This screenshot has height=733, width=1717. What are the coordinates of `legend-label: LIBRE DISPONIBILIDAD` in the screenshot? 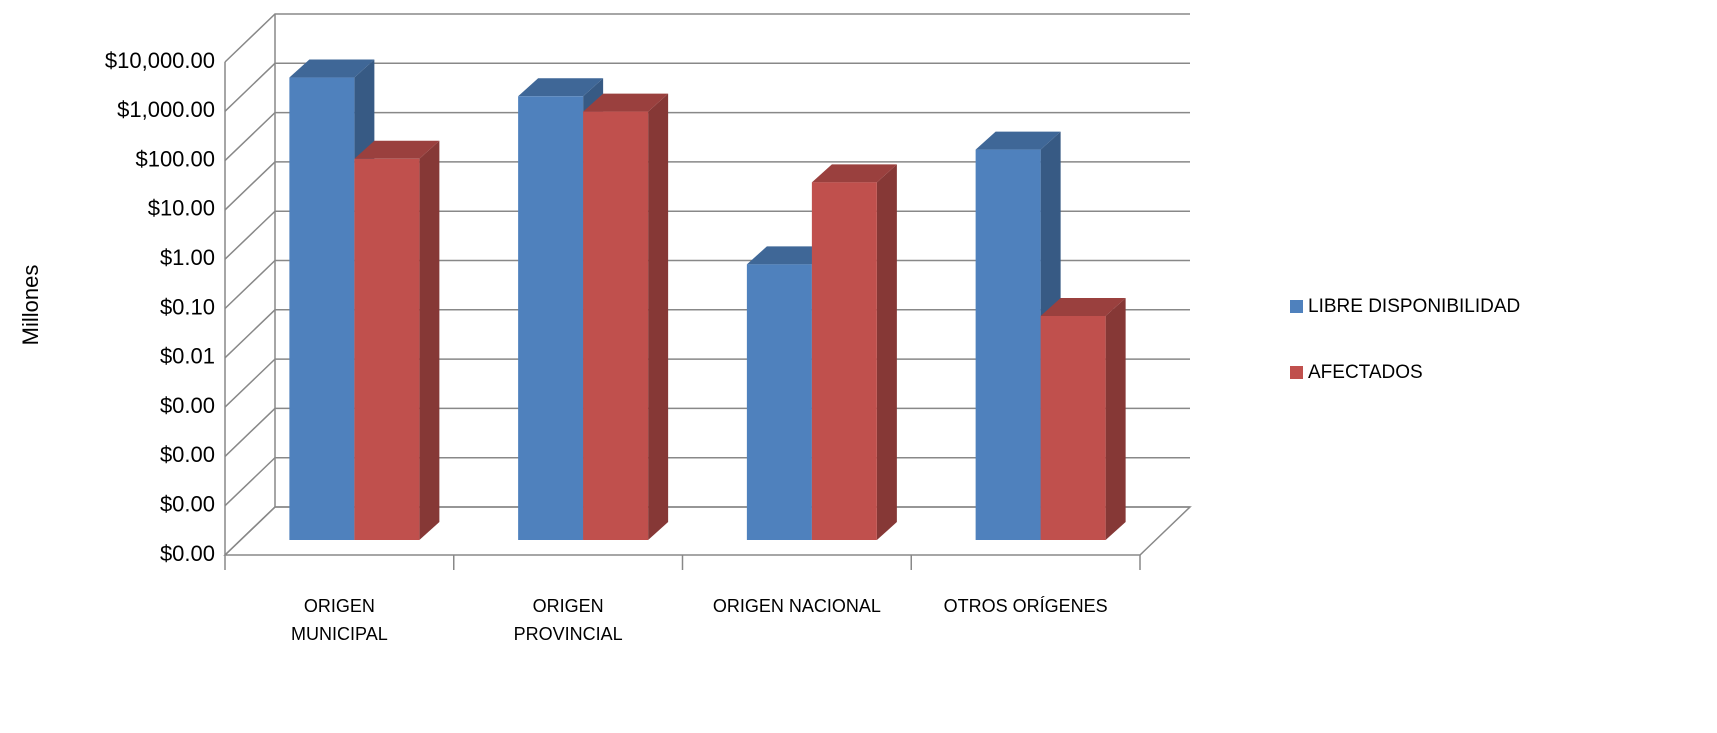 It's located at (1414, 306).